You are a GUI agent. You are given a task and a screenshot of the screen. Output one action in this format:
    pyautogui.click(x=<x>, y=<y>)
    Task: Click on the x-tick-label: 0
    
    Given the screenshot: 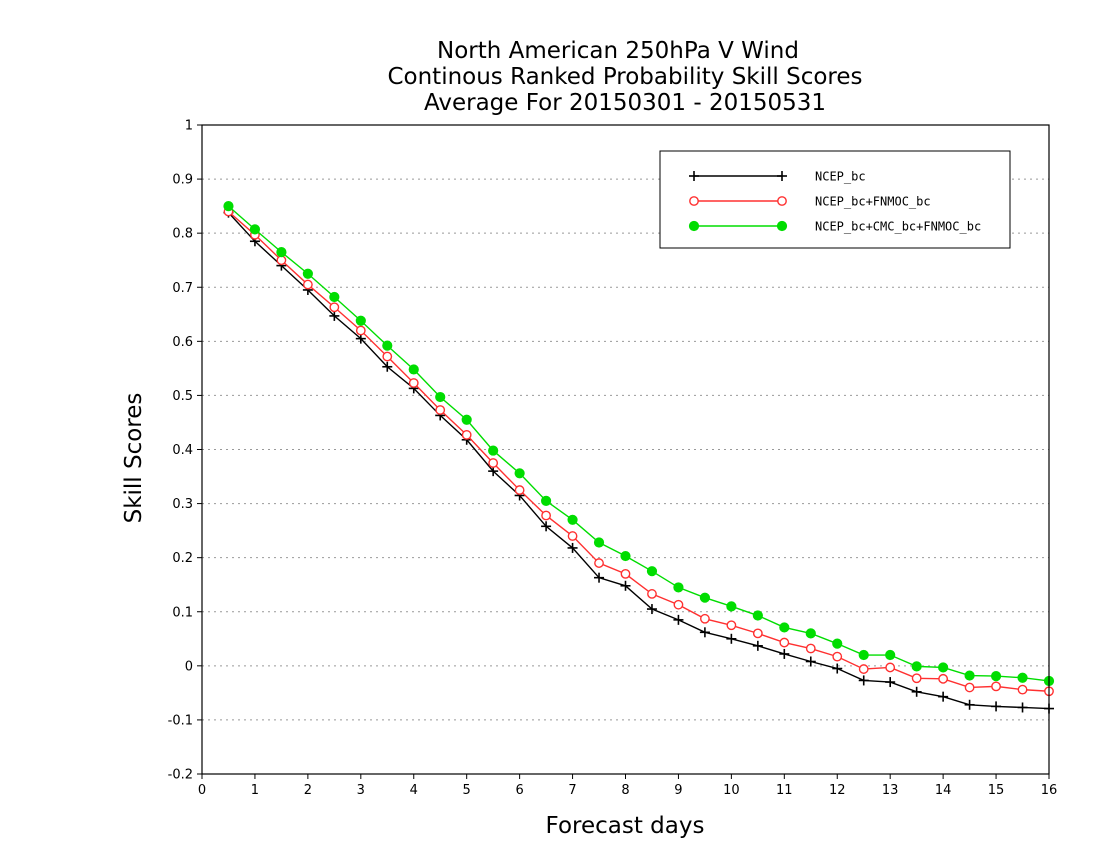 What is the action you would take?
    pyautogui.click(x=202, y=790)
    